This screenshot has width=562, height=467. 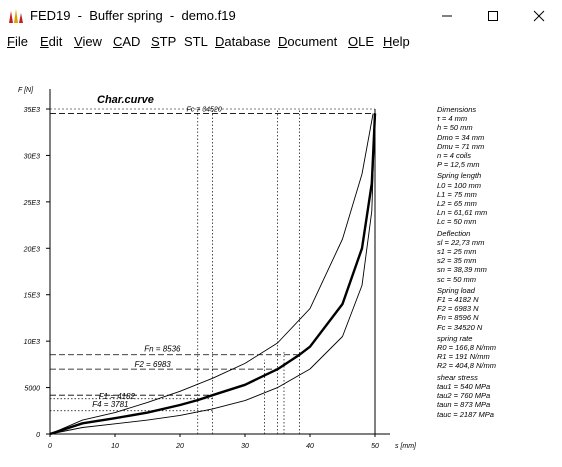 What do you see at coordinates (459, 176) in the screenshot?
I see `length-heading: Spring length` at bounding box center [459, 176].